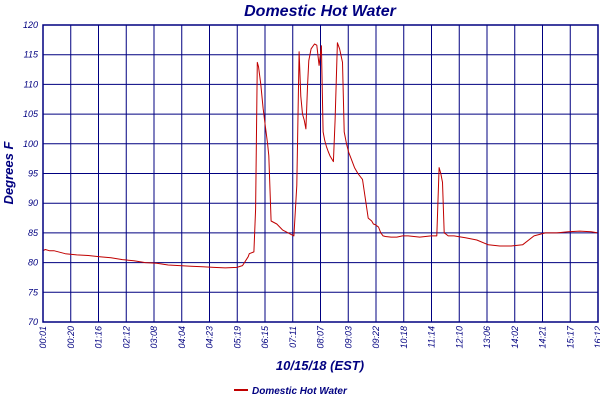 Image resolution: width=600 pixels, height=405 pixels. I want to click on x-tick-label: 14:02, so click(515, 337).